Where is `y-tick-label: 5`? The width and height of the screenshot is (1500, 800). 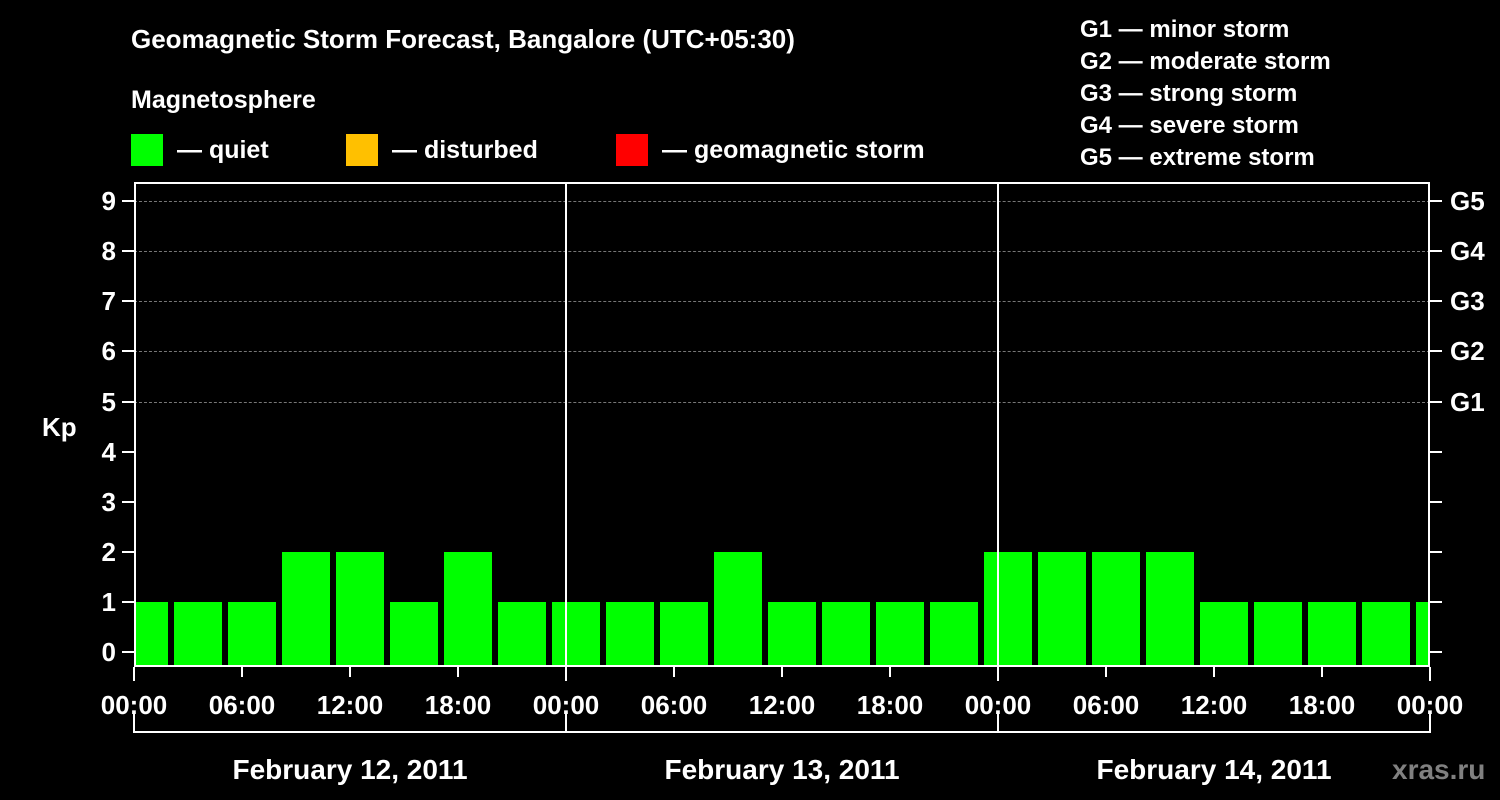 y-tick-label: 5 is located at coordinates (108, 401).